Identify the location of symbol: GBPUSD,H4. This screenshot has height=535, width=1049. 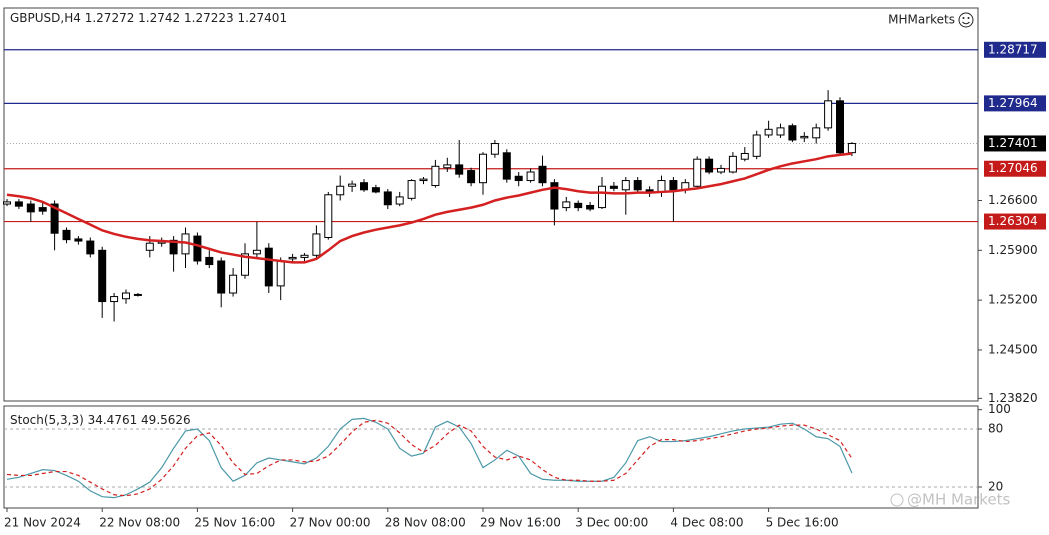
(45, 18).